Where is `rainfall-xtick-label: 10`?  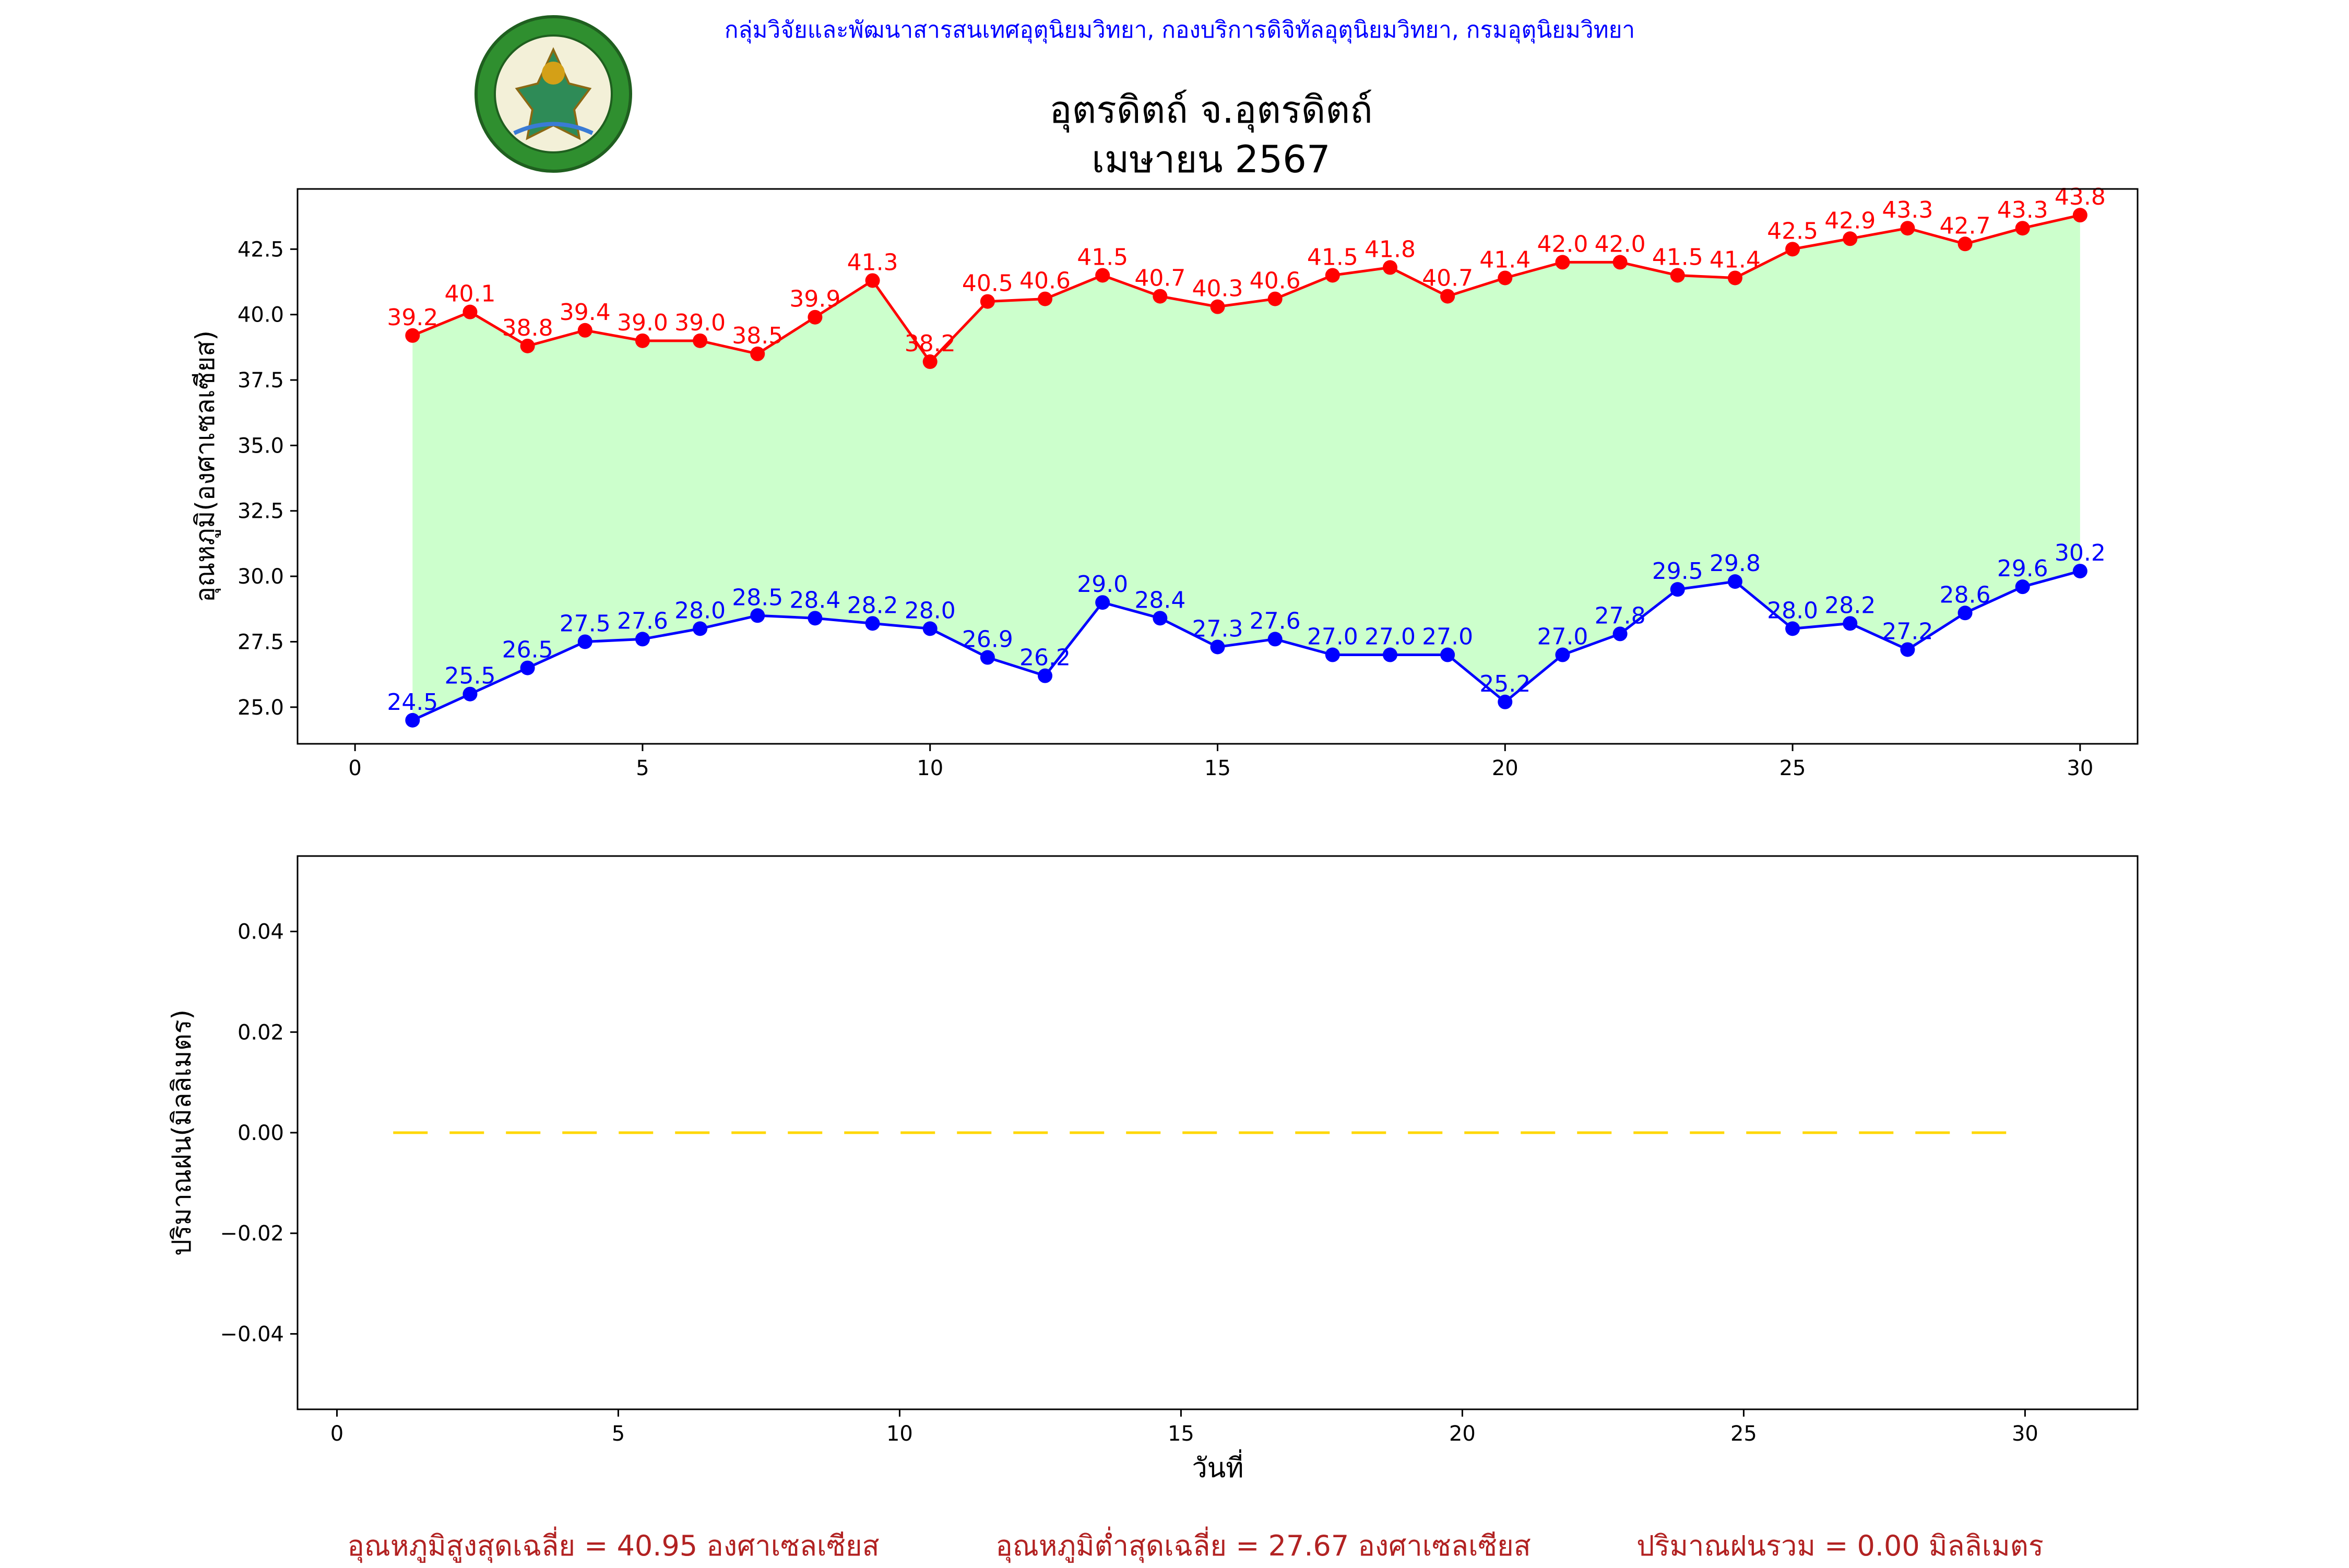 rainfall-xtick-label: 10 is located at coordinates (899, 1434).